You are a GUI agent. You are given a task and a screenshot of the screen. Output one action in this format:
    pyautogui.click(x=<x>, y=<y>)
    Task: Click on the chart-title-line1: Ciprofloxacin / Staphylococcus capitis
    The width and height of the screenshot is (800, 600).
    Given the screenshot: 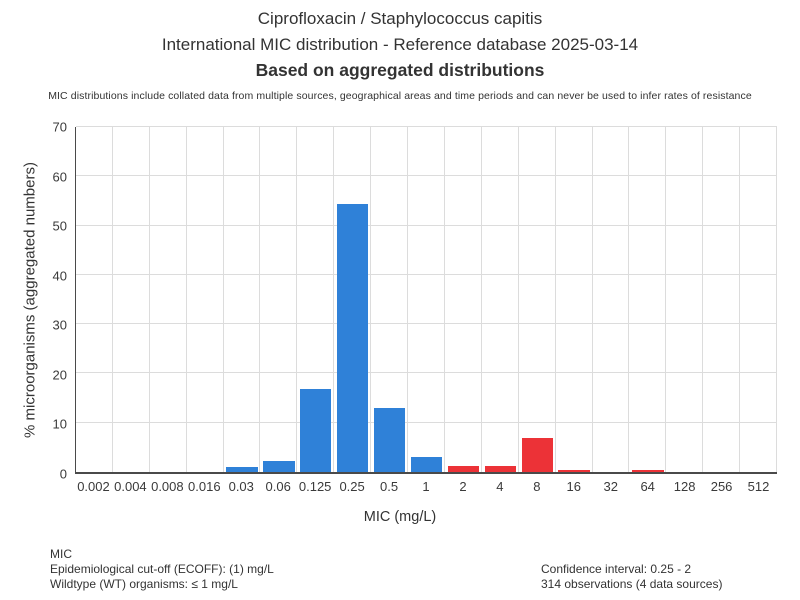 What is the action you would take?
    pyautogui.click(x=400, y=18)
    